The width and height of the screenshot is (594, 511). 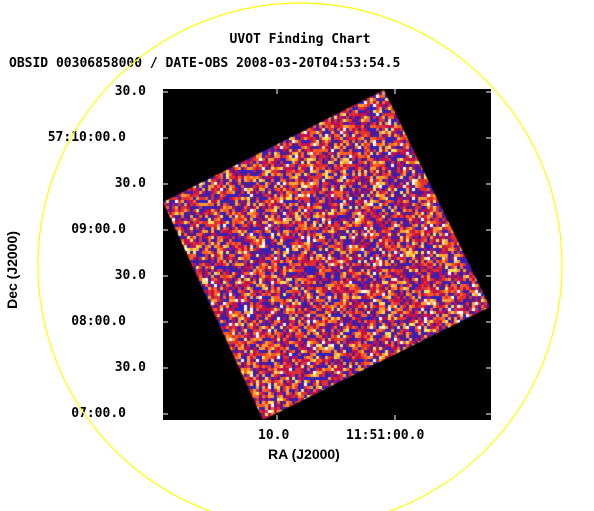 I want to click on x-tick-label: 10.0, so click(x=274, y=435).